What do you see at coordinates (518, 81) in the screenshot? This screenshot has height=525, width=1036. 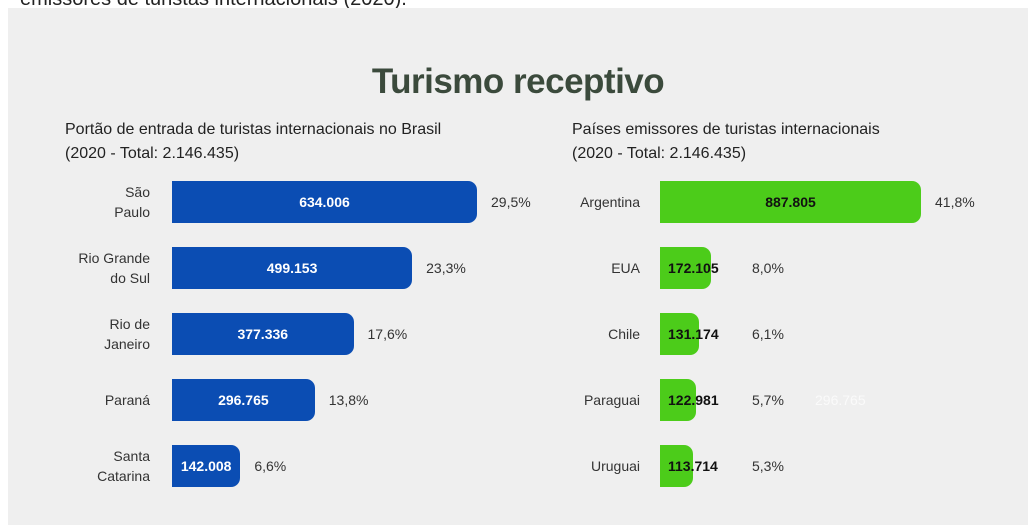 I see `title: Turismo receptivo` at bounding box center [518, 81].